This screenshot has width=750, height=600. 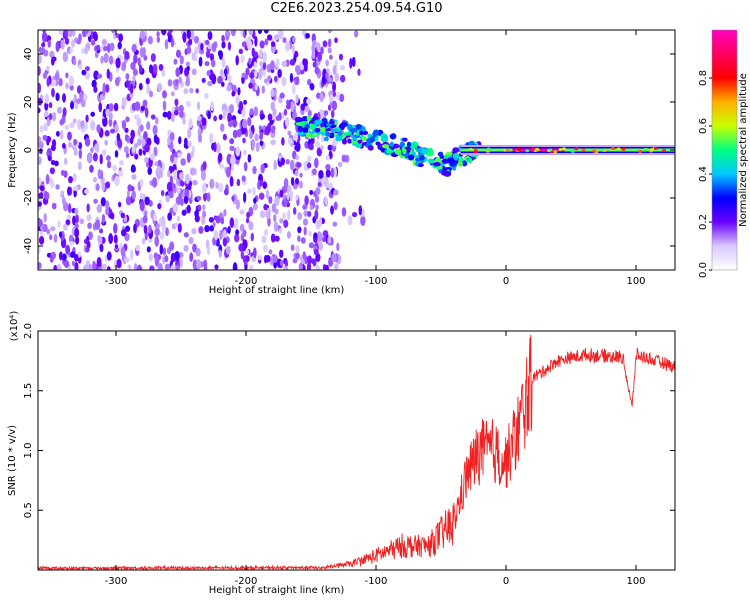 What do you see at coordinates (703, 126) in the screenshot?
I see `colorbar-tick-label: 0.6` at bounding box center [703, 126].